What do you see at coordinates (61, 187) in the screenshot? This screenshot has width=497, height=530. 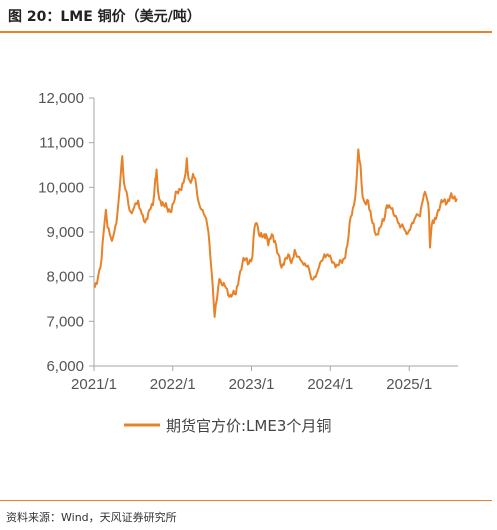 I see `y-tick-label: 10,000` at bounding box center [61, 187].